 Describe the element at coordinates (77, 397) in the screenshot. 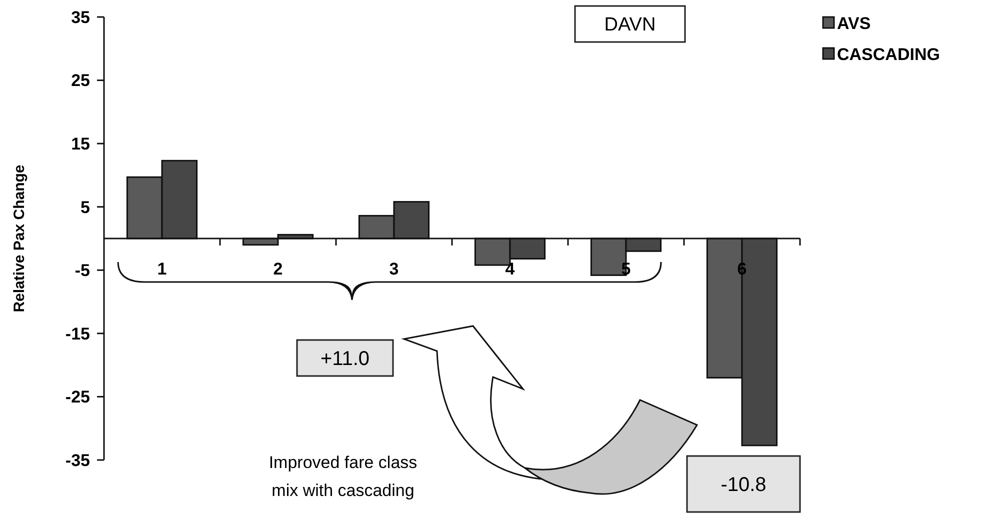

I see `y-tick-label: -25` at that location.